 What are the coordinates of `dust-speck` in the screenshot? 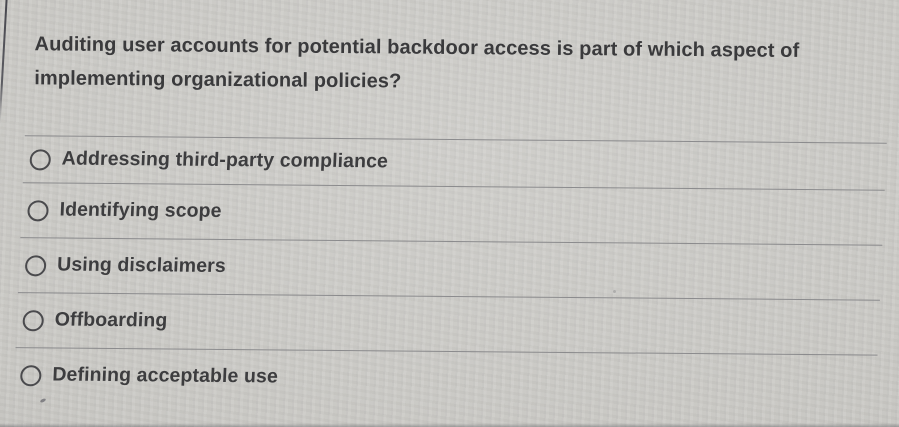 It's located at (614, 291).